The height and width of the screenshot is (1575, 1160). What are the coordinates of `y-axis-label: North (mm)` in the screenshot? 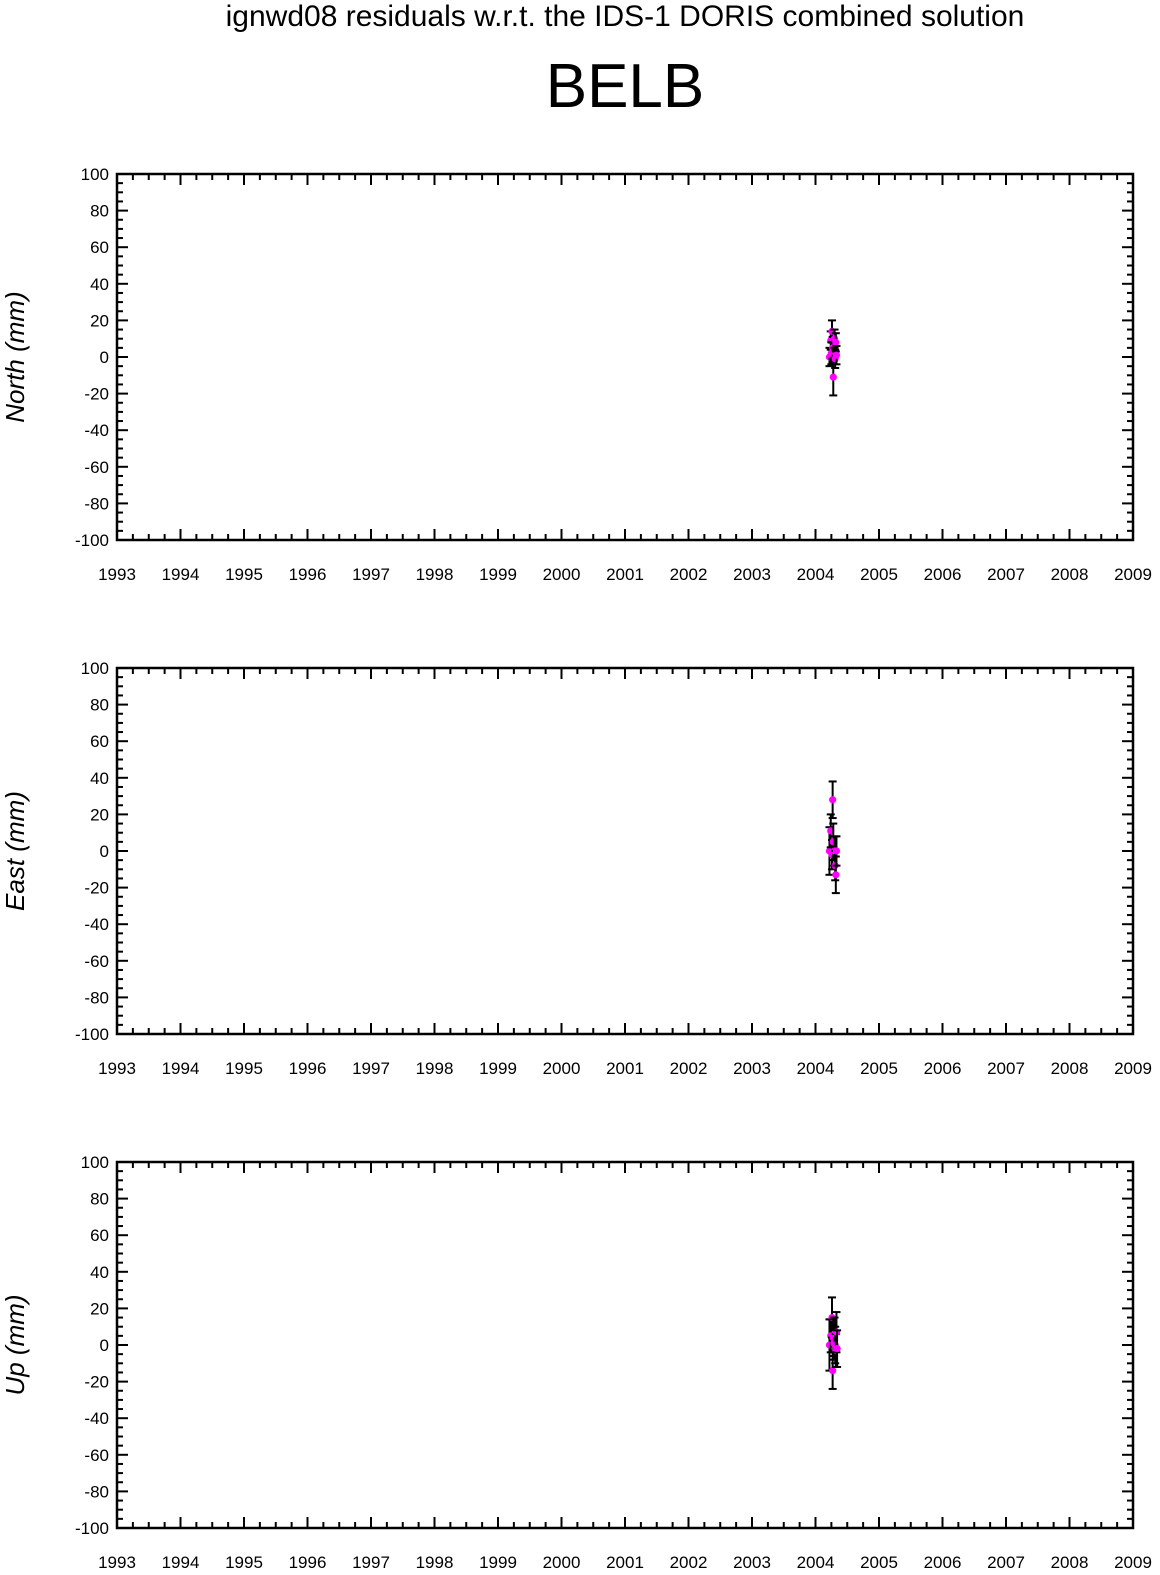 It's located at (15, 356).